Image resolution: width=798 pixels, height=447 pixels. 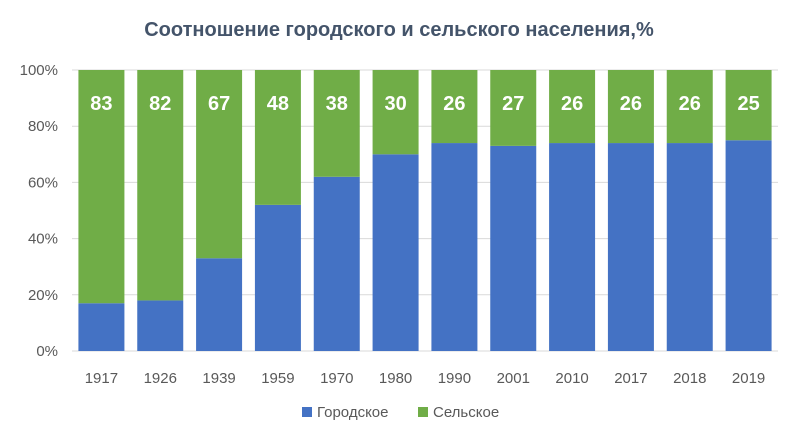 I want to click on data-label-1917: 83, so click(x=101, y=104).